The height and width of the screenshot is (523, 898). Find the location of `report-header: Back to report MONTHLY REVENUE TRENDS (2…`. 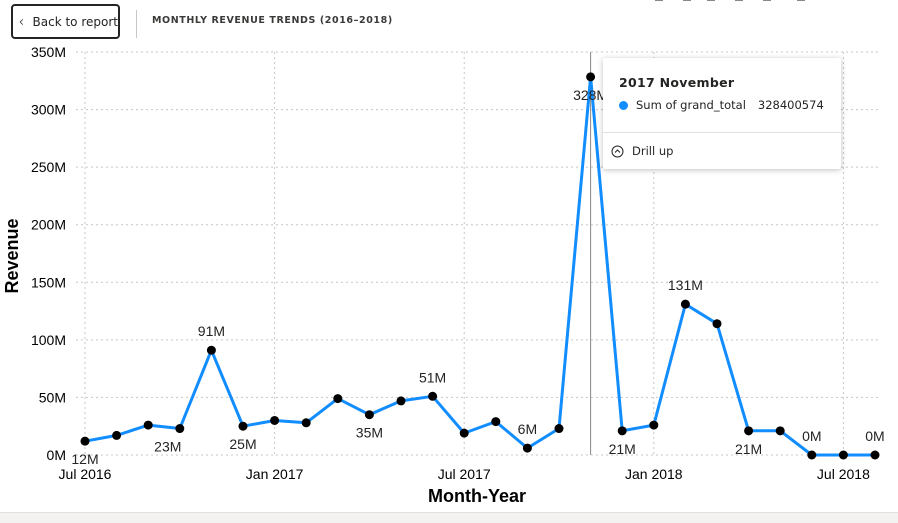

report-header: Back to report MONTHLY REVENUE TRENDS (2… is located at coordinates (449, 23).